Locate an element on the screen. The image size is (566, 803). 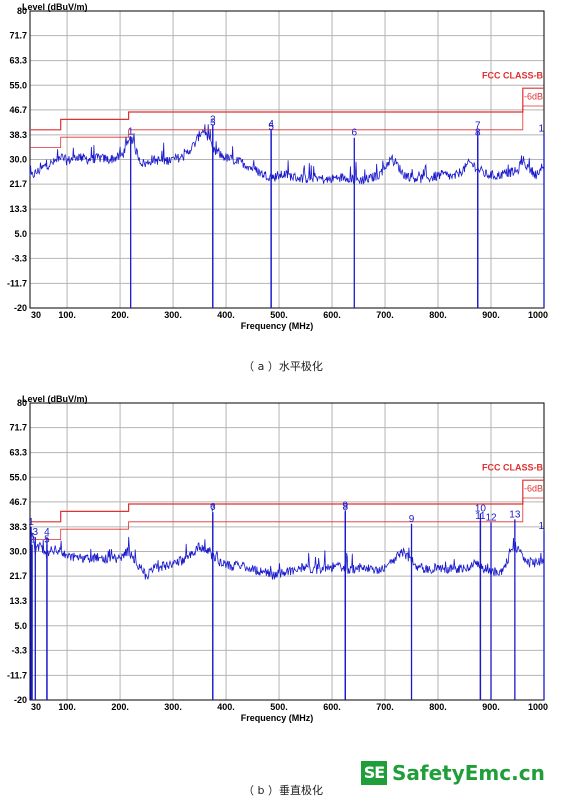
chart-b-xtick-label: 700. is located at coordinates (385, 707).